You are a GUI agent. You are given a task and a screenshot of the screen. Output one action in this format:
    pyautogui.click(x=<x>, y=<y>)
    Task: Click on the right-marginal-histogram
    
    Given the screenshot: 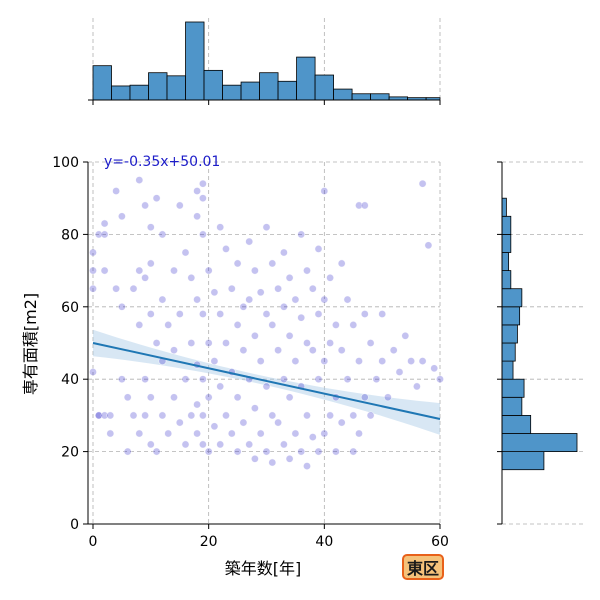 What is the action you would take?
    pyautogui.click(x=539, y=334)
    